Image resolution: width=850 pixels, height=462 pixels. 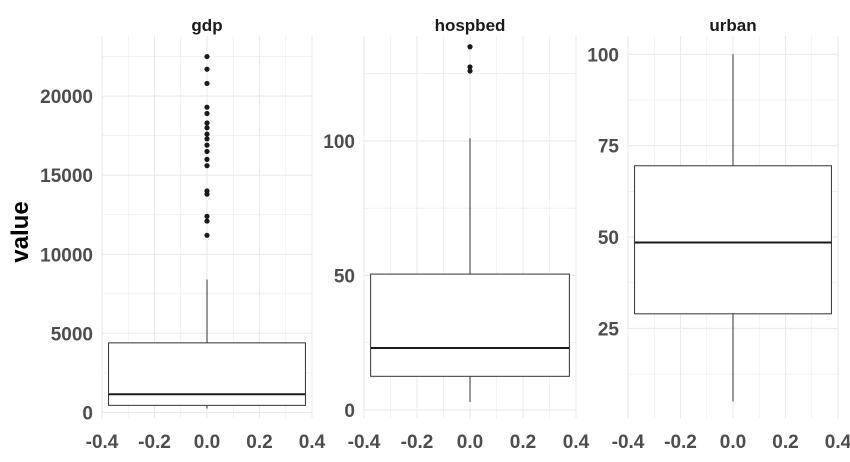 I want to click on y-tick-label: 15000, so click(x=66, y=176).